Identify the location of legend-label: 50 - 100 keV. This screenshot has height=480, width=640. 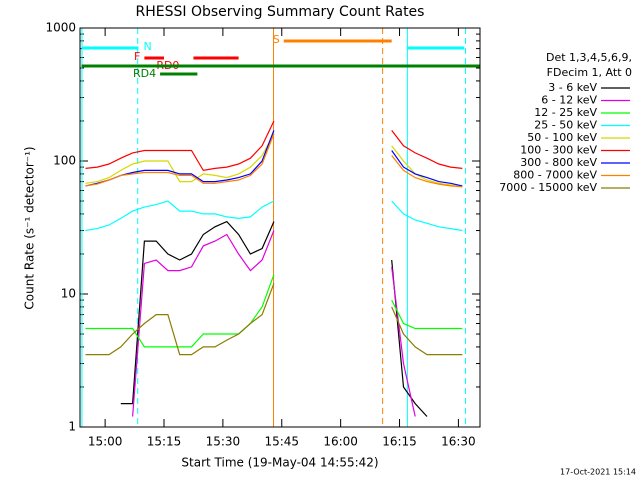
(562, 137).